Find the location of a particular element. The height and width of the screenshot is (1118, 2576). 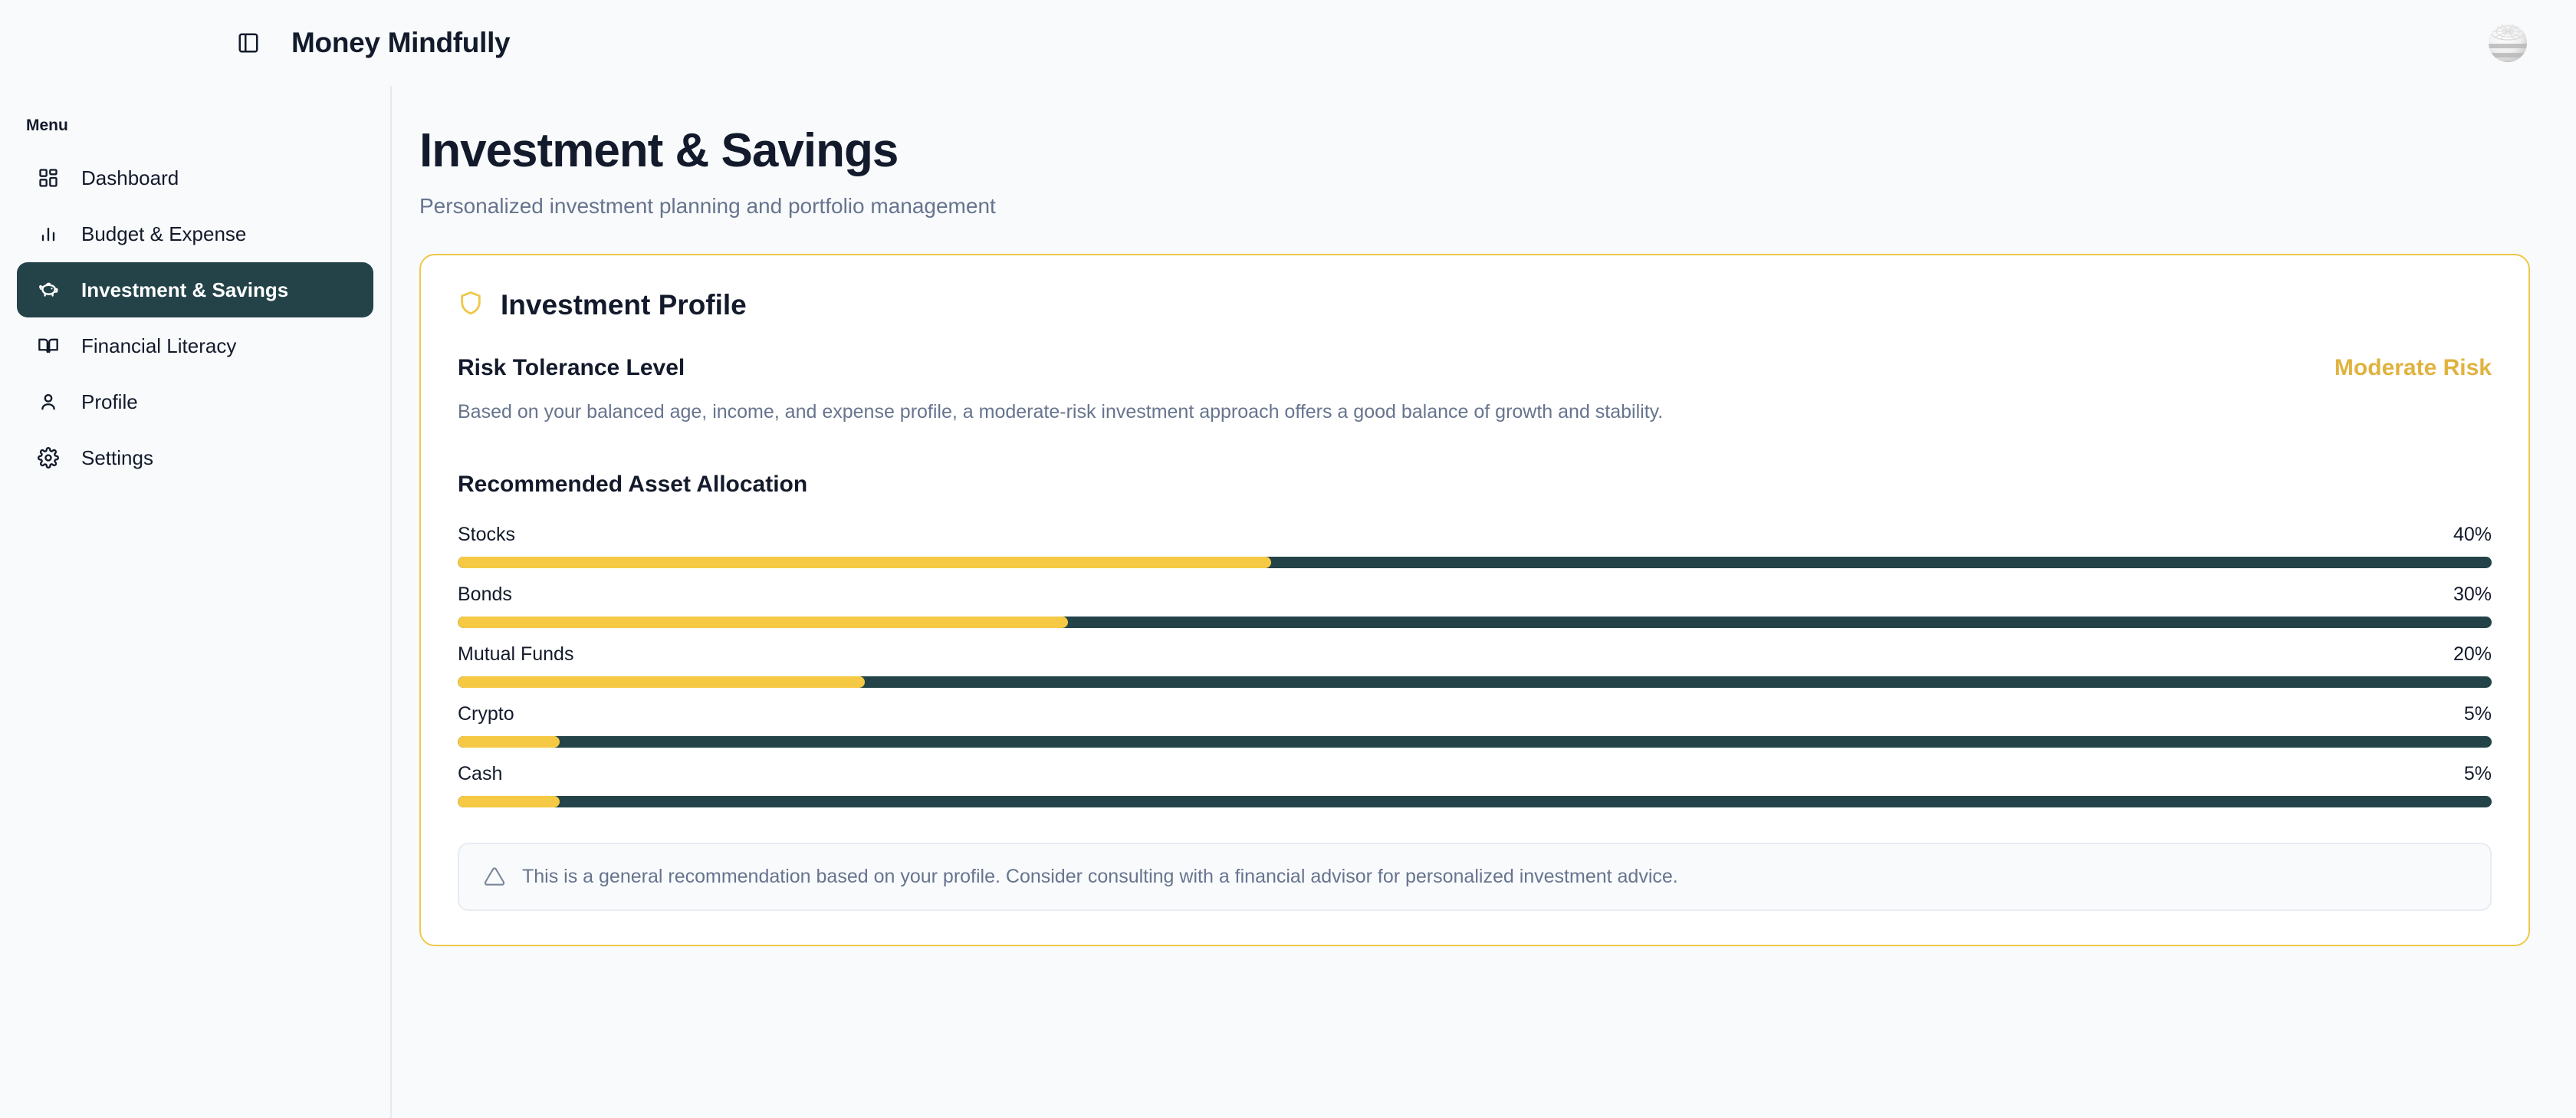

allocation-row: Cash 5% is located at coordinates (1475, 785).